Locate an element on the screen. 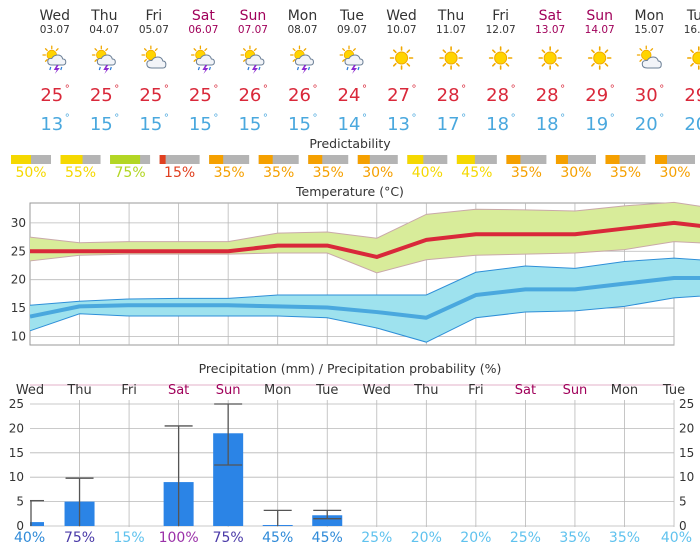  precip-probability: 45% is located at coordinates (277, 538).